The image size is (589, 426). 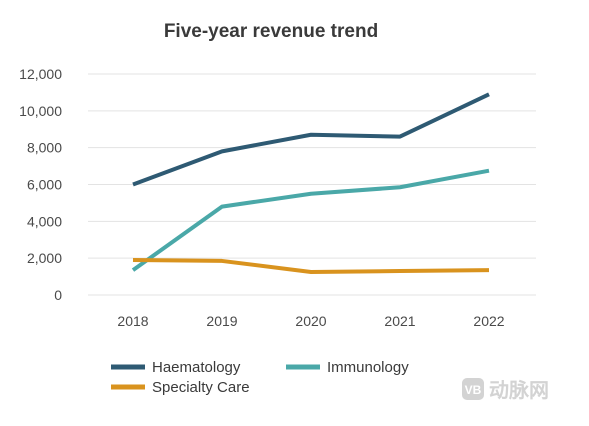 I want to click on x-tick-label: 2022, so click(x=488, y=321).